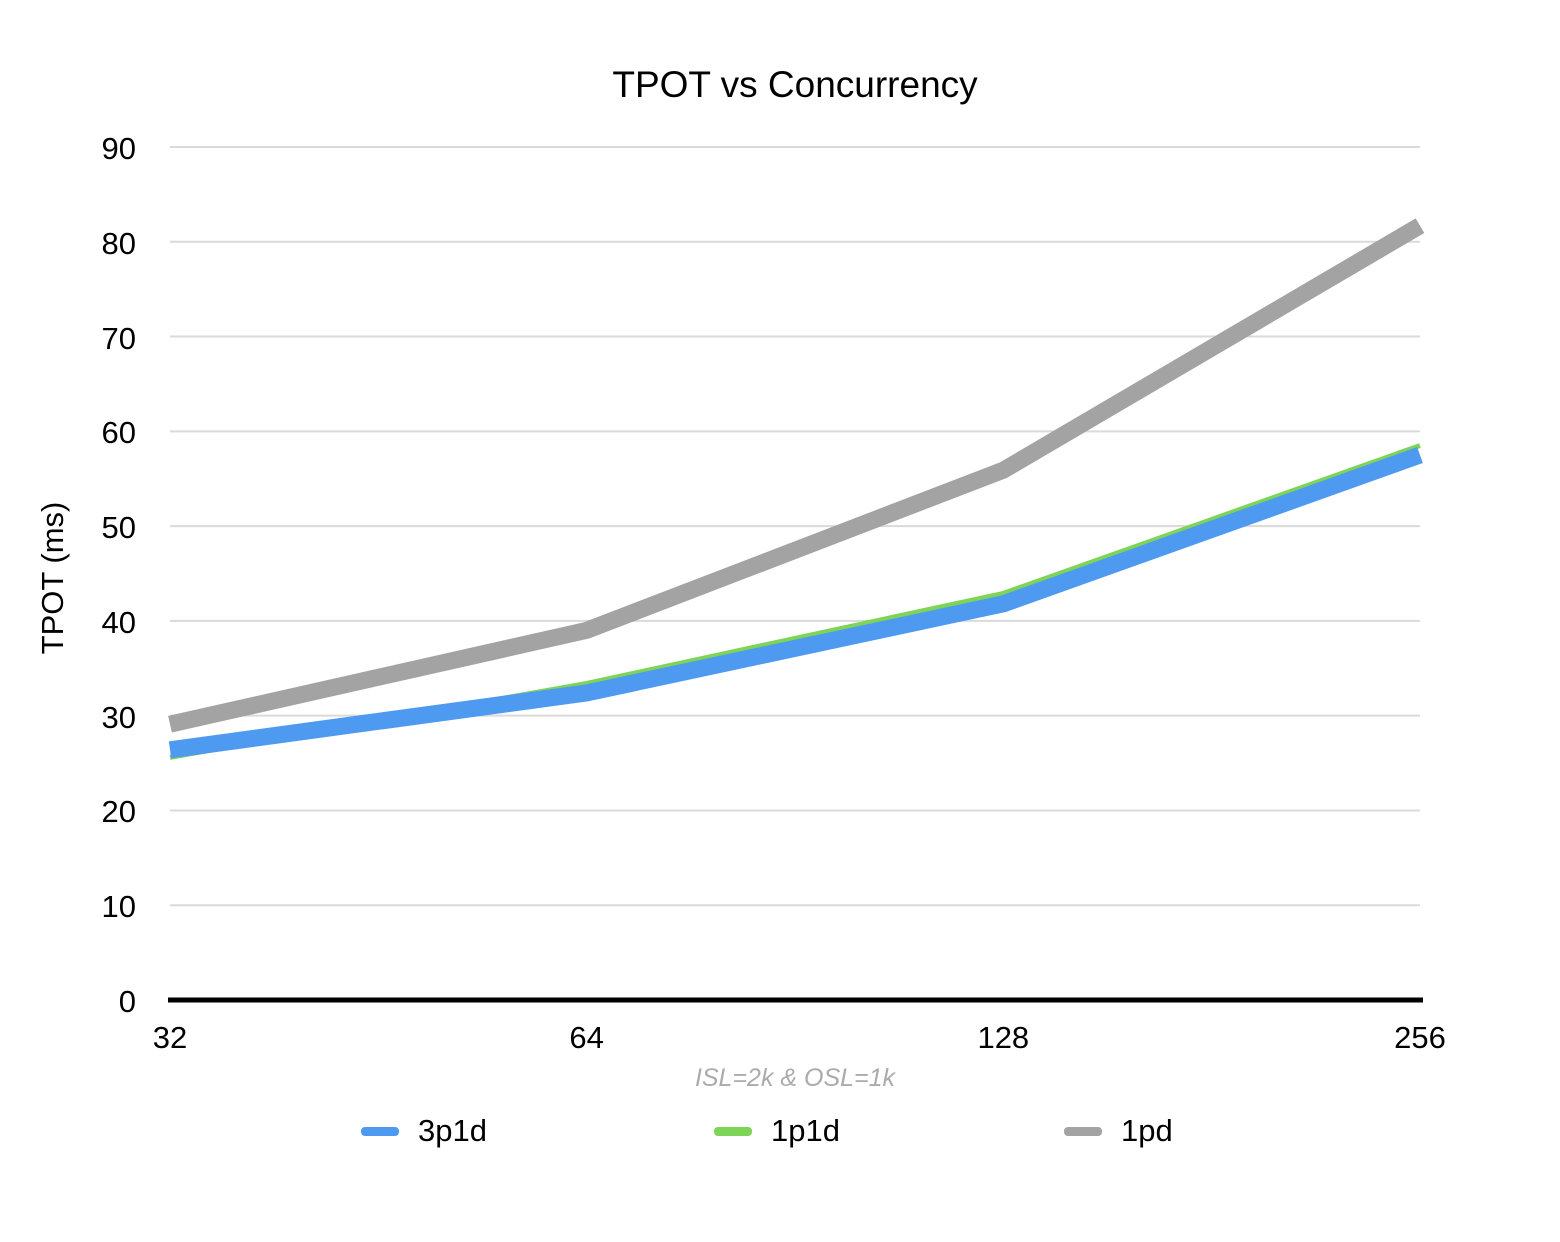  Describe the element at coordinates (118, 622) in the screenshot. I see `y-tick-label-40: 40` at that location.